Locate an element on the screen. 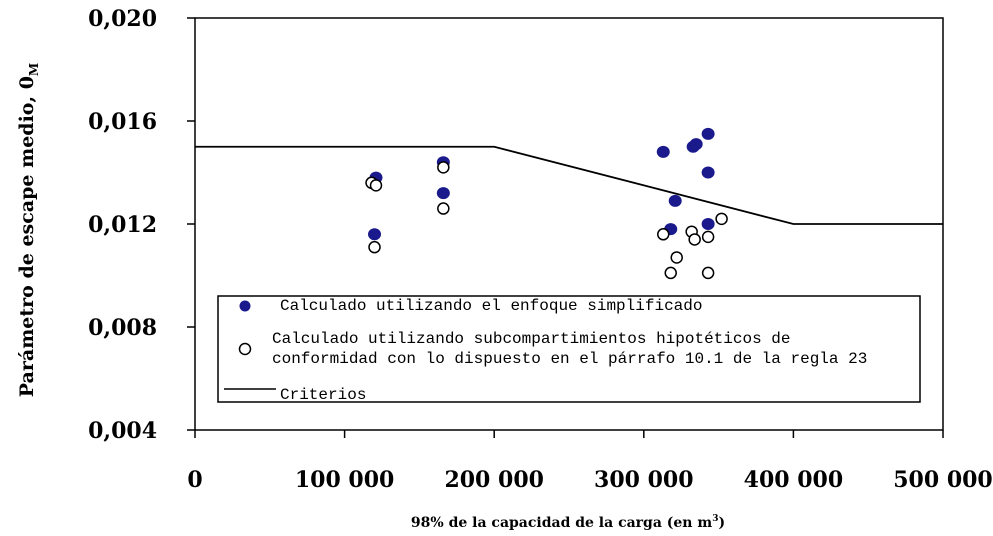 This screenshot has width=993, height=536. x-axis-title: 98% de la capacidad de la carga (en m3) is located at coordinates (568, 522).